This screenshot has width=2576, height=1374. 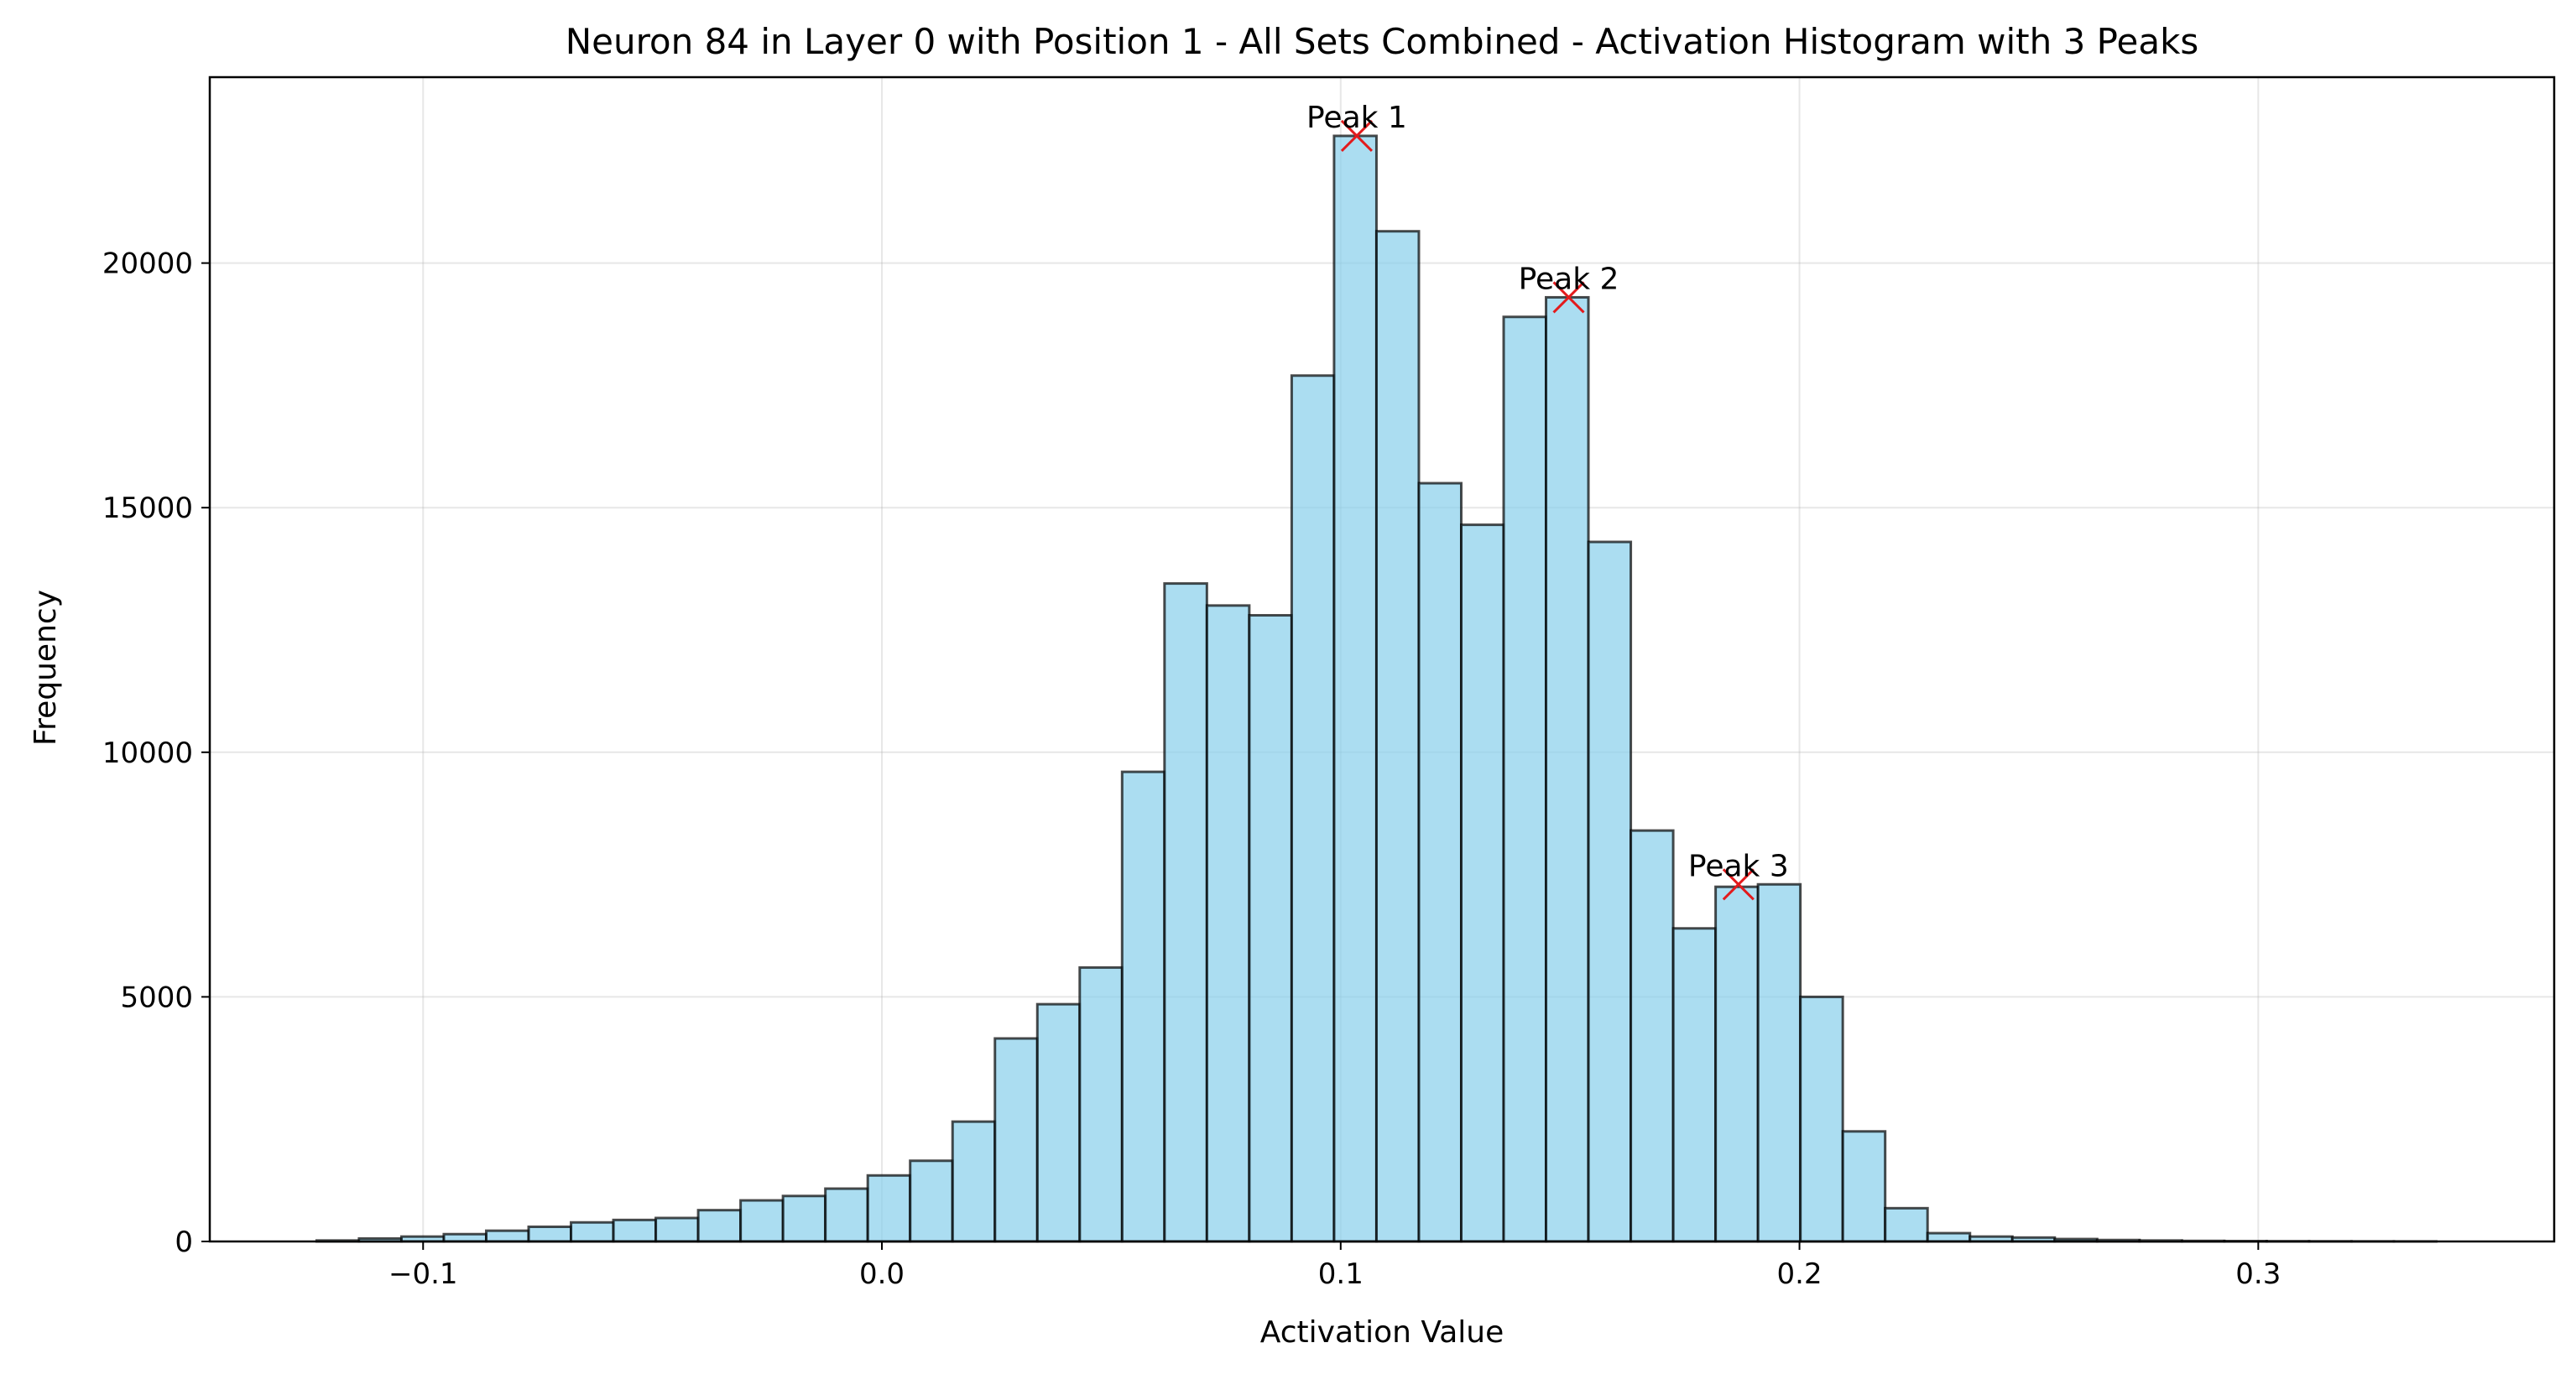 I want to click on peak-label: Peak 1, so click(x=1356, y=118).